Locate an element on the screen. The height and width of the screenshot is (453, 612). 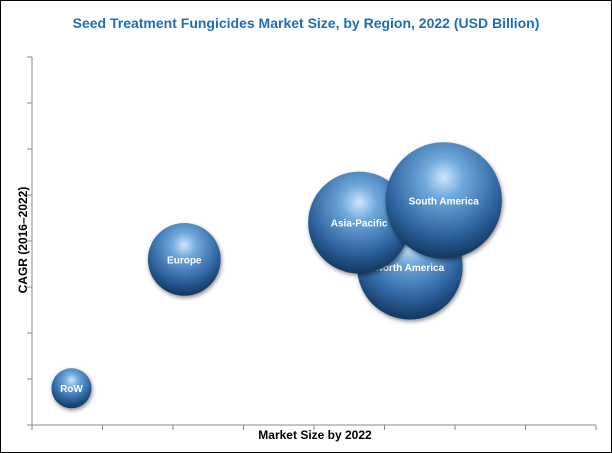
bubble-label: RoW is located at coordinates (71, 389).